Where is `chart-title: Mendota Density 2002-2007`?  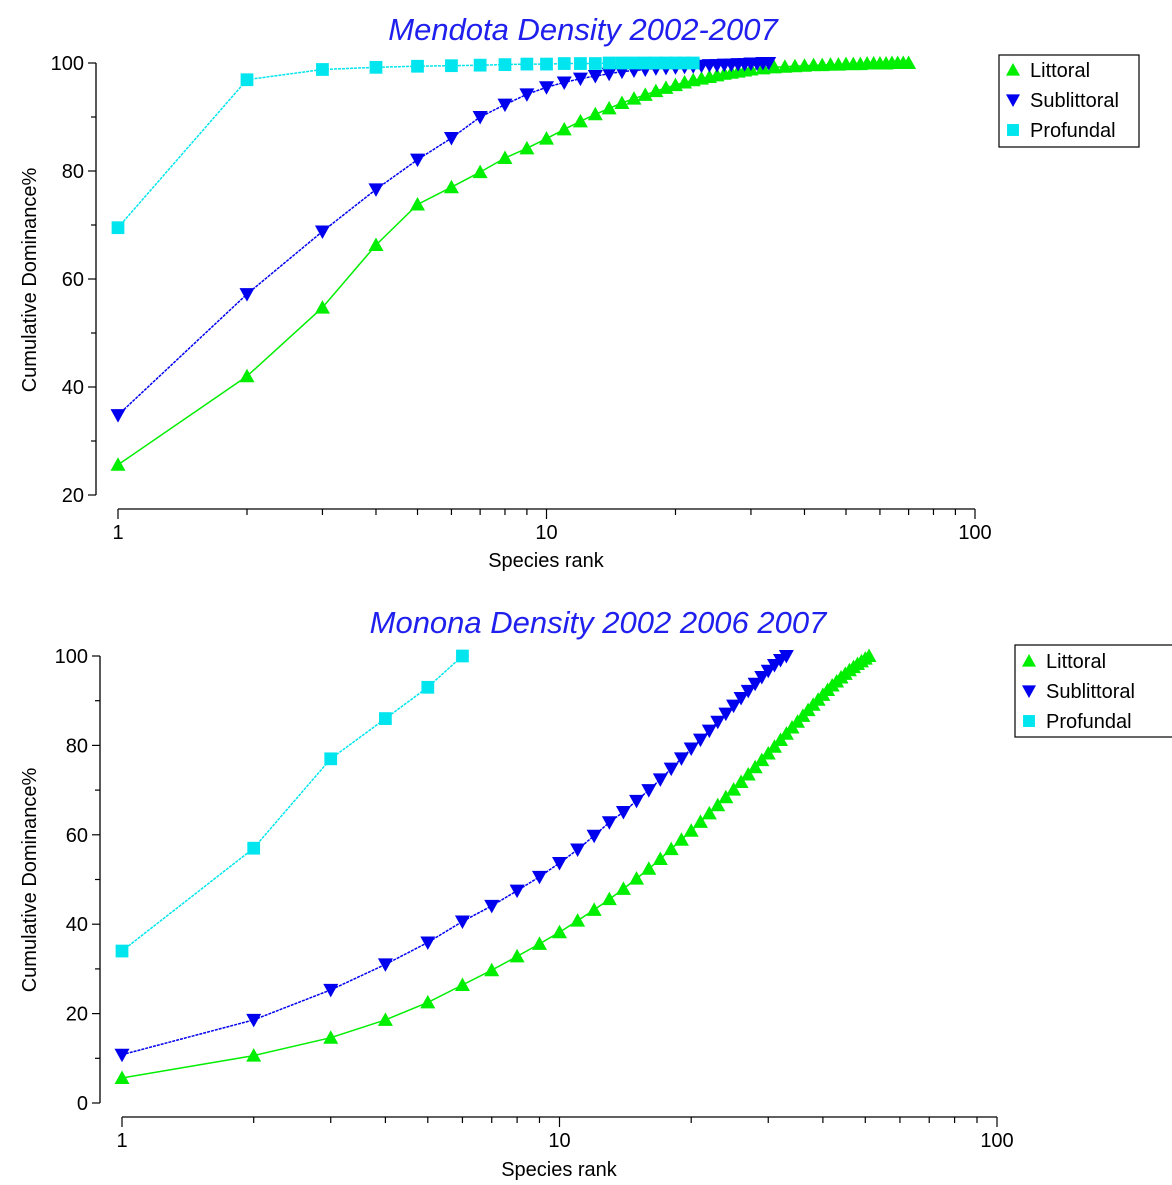 chart-title: Mendota Density 2002-2007 is located at coordinates (583, 29).